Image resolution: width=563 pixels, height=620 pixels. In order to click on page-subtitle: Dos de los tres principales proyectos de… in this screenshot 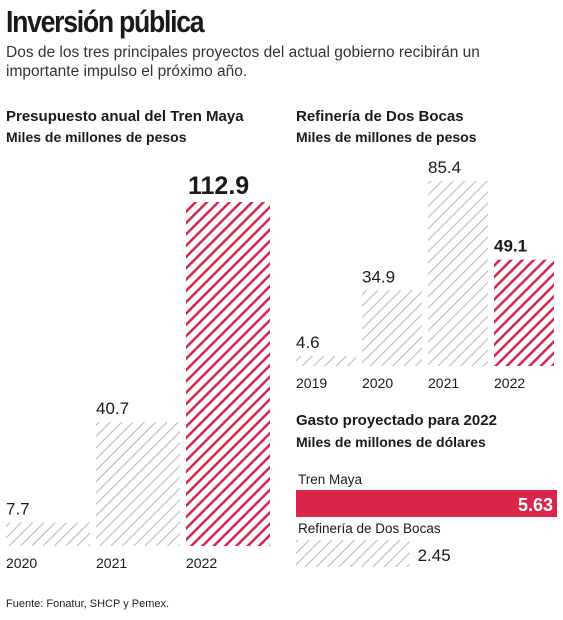, I will do `click(243, 62)`.